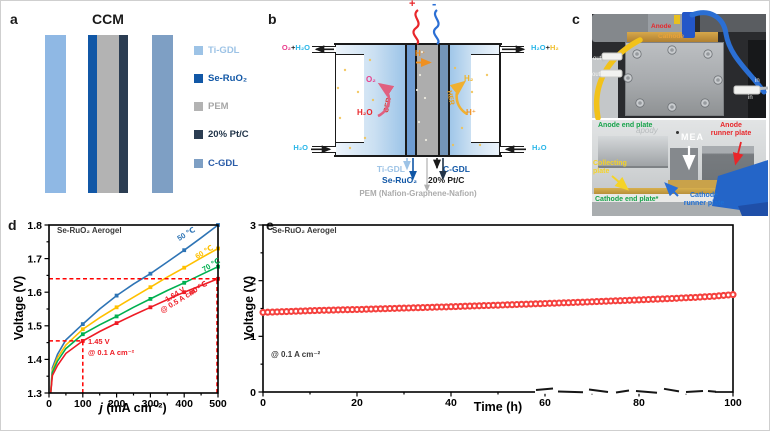 This screenshot has height=431, width=770. What do you see at coordinates (731, 130) in the screenshot?
I see `anode-runner-plate-label: Anode runner plate` at bounding box center [731, 130].